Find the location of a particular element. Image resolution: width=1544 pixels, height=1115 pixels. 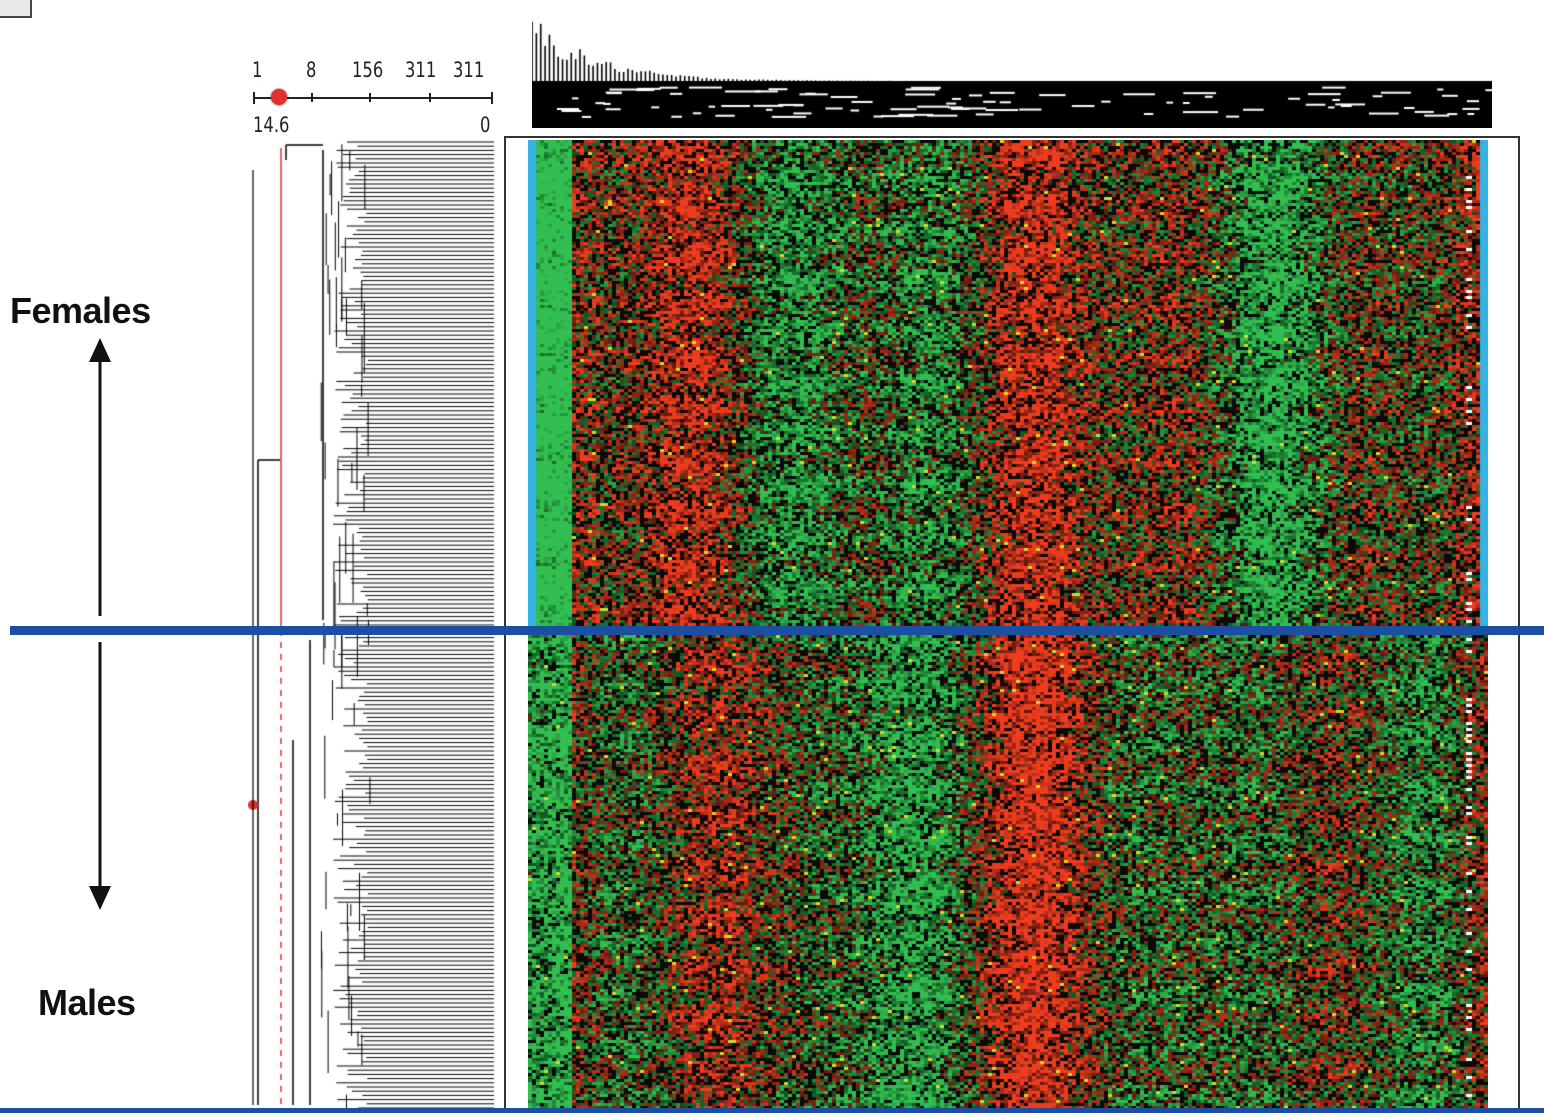

row-dendrogram is located at coordinates (373, 625).